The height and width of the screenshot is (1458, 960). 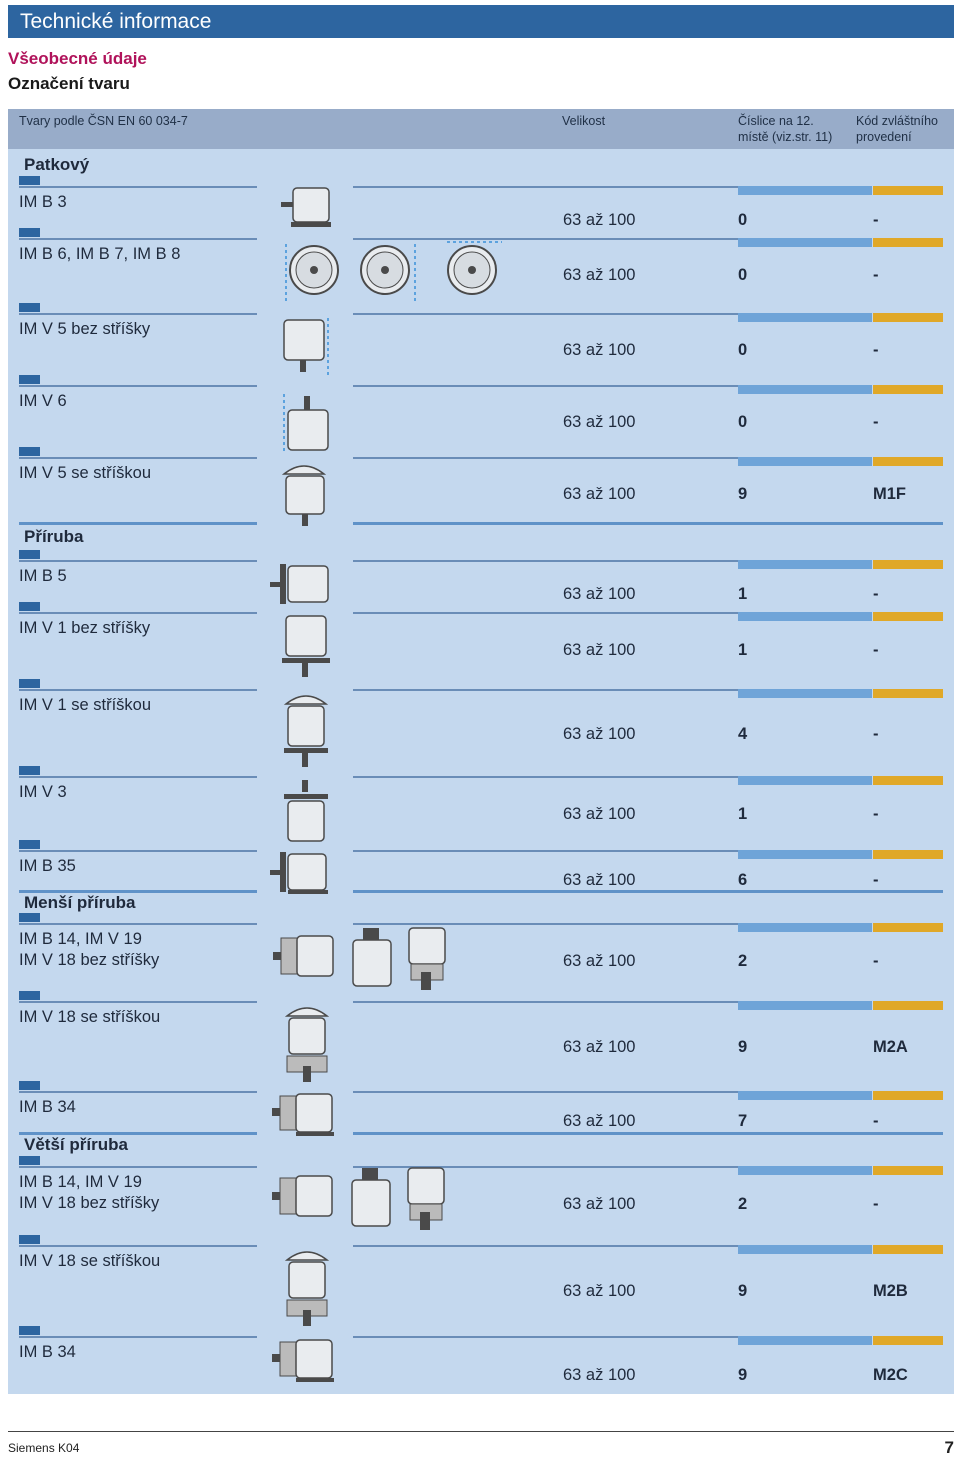 I want to click on row-form-label: IM V 5 se stříškou, so click(x=85, y=473).